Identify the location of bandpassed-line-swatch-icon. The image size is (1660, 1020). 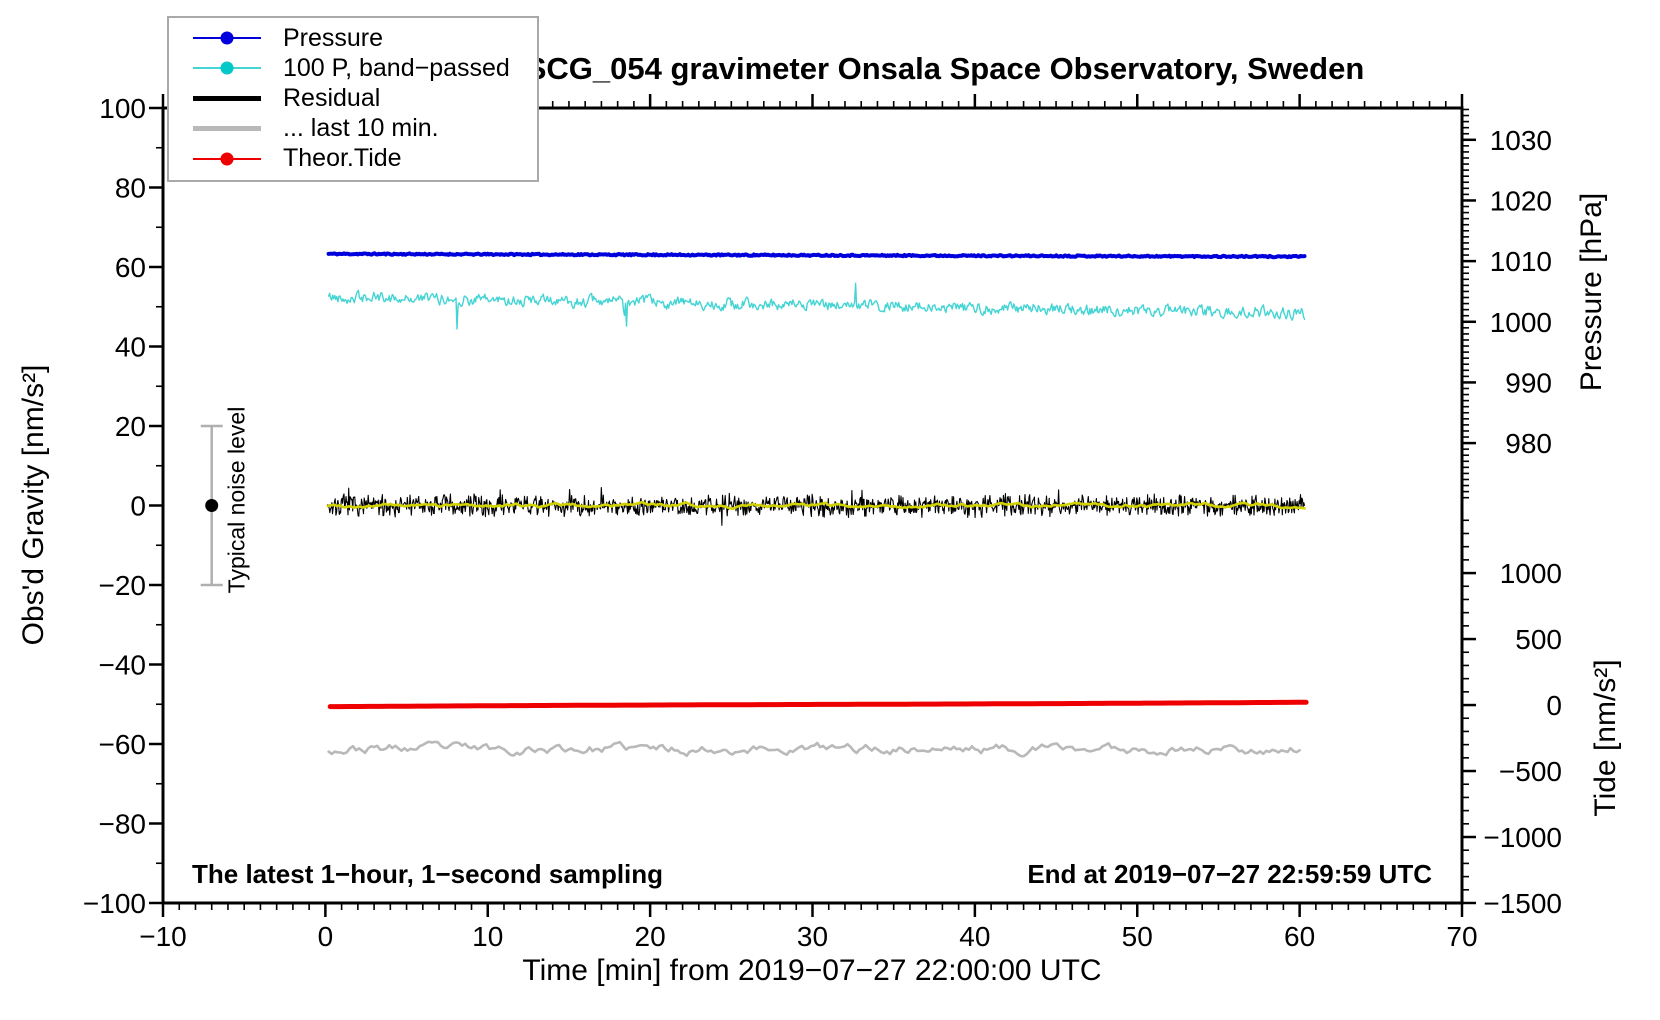
(227, 68).